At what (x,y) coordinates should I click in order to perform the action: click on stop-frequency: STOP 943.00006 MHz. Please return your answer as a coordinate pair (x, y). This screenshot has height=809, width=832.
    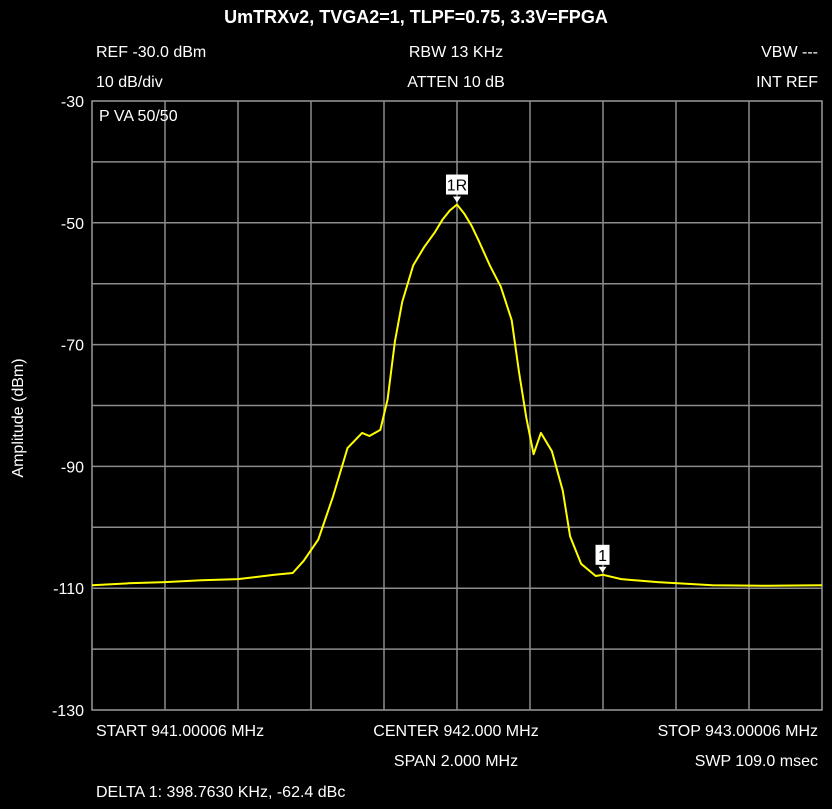
    Looking at the image, I should click on (737, 731).